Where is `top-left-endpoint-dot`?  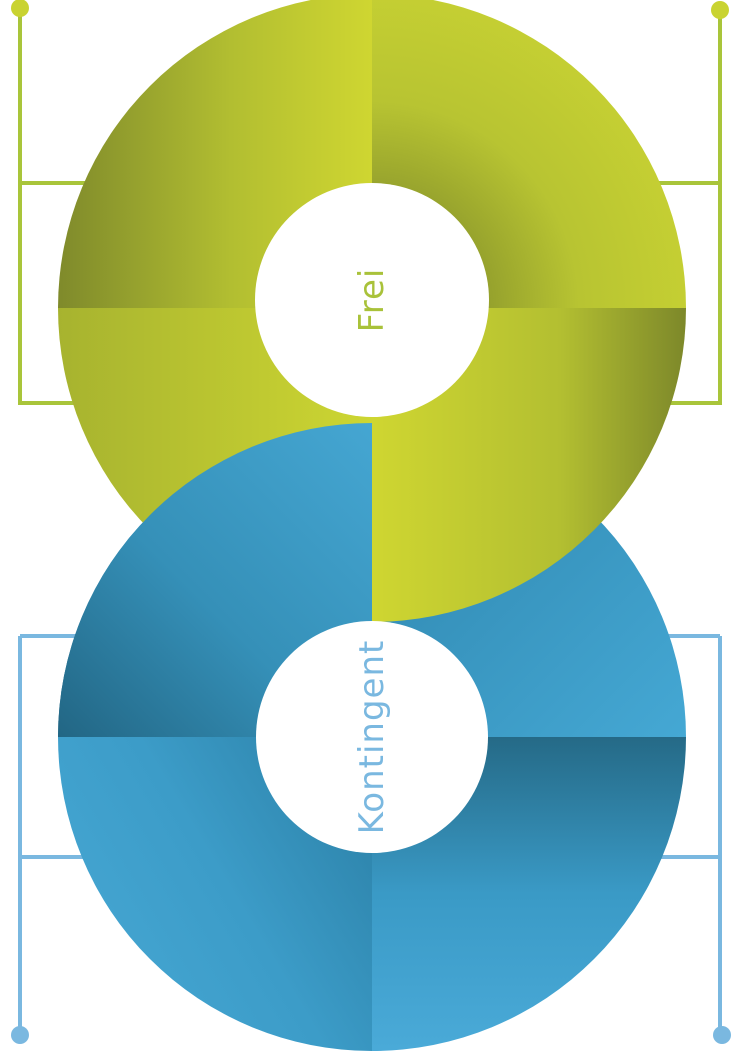
top-left-endpoint-dot is located at coordinates (20, 8).